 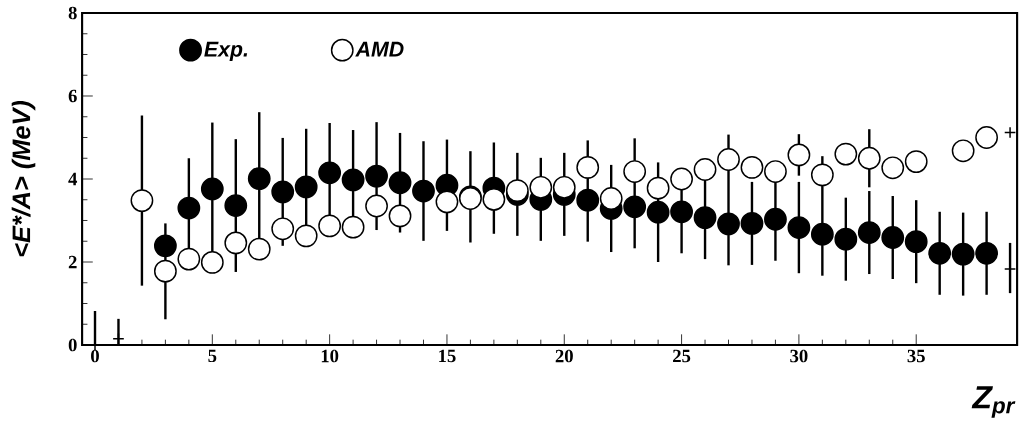 I want to click on y-tick-label: 8, so click(x=72, y=13).